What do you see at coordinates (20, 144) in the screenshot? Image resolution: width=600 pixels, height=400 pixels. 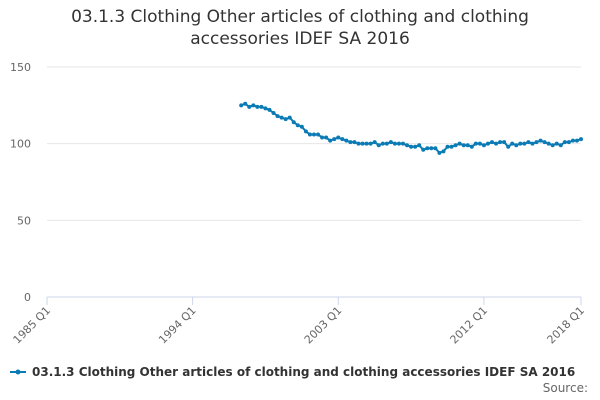 I see `y-tick-label: 100` at bounding box center [20, 144].